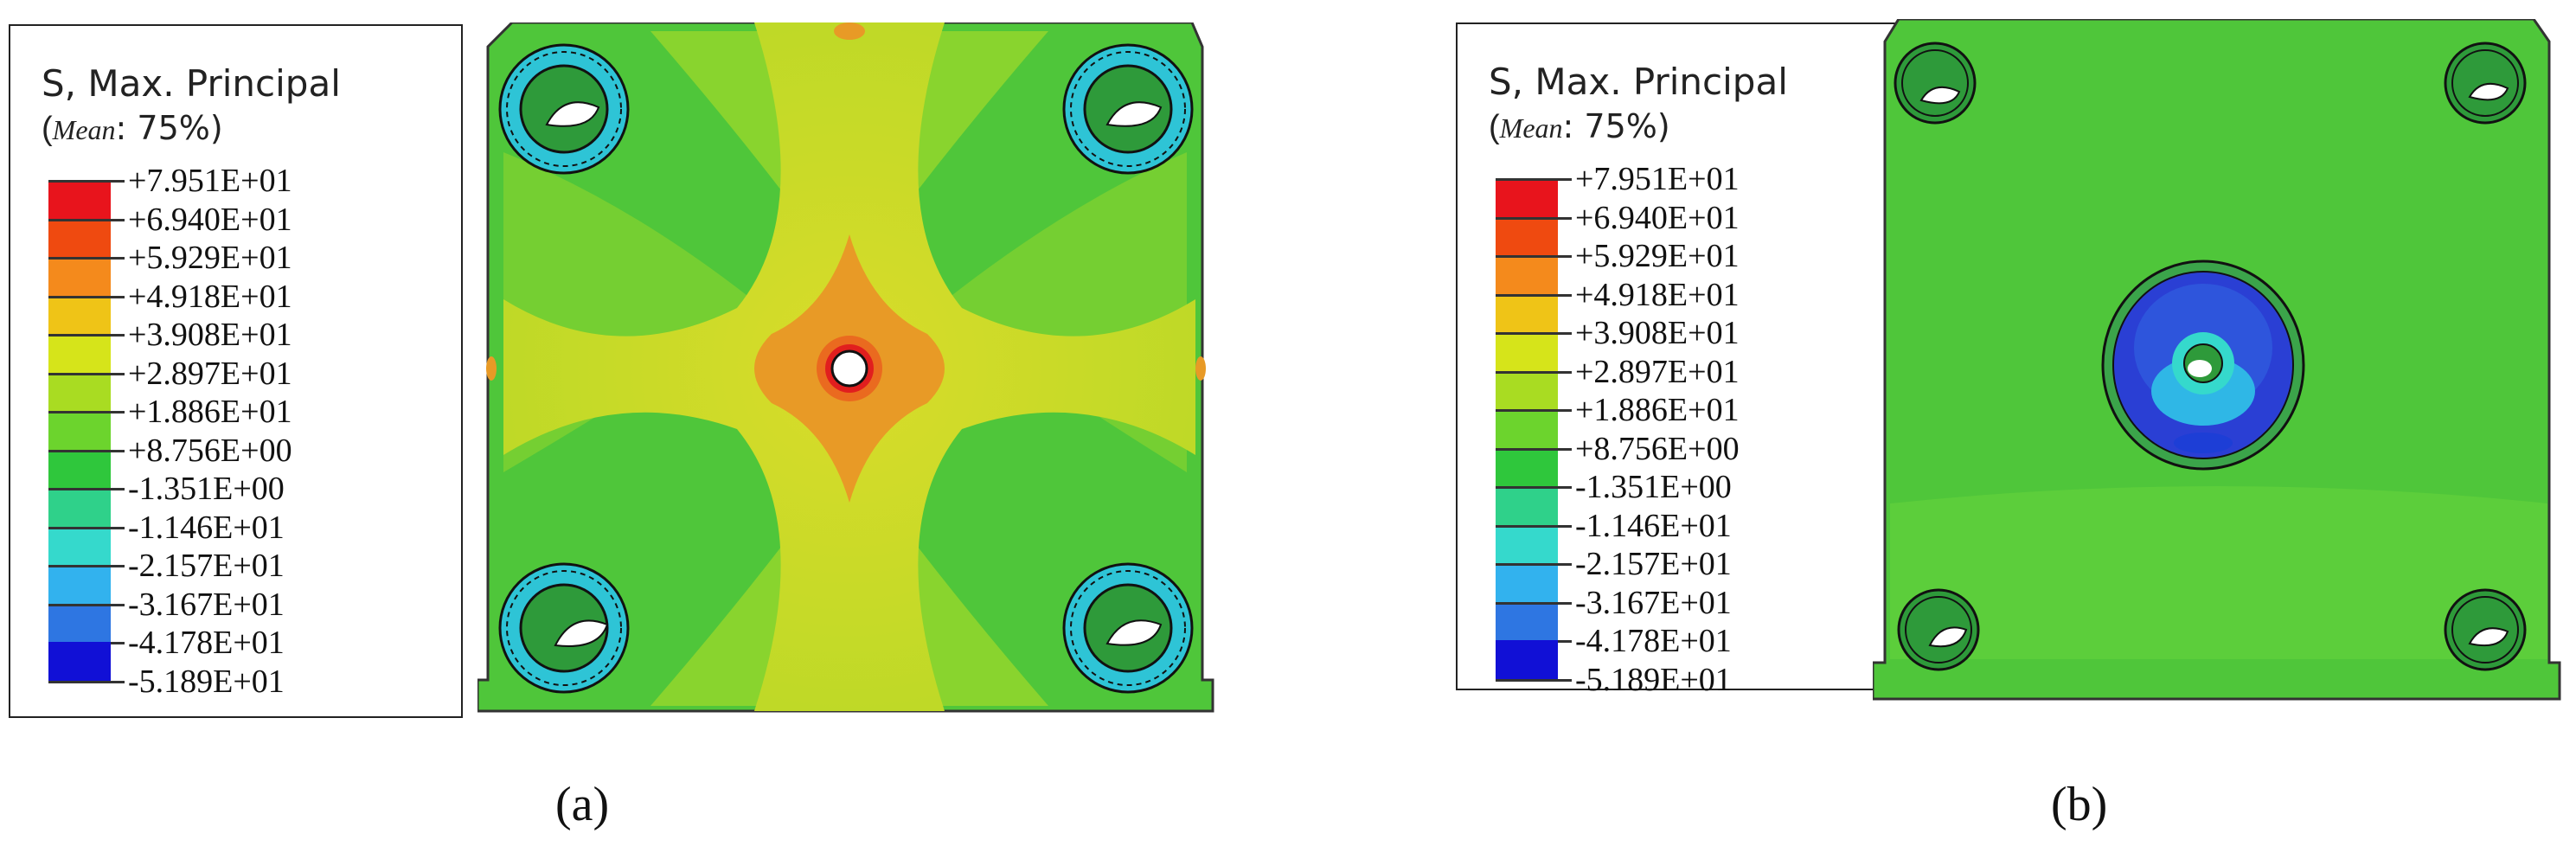 This screenshot has height=859, width=2576. Describe the element at coordinates (2485, 629) in the screenshot. I see `bolt-hole-bottom-right-b` at that location.